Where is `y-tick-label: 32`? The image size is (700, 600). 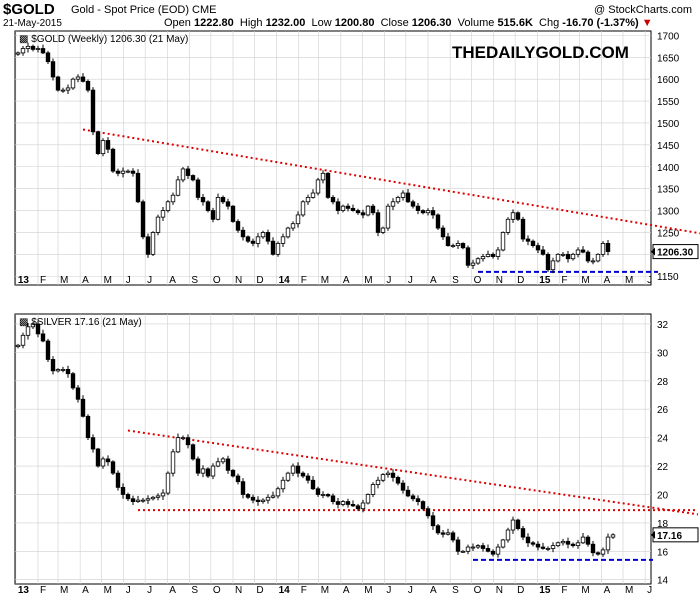
y-tick-label: 32 is located at coordinates (663, 325).